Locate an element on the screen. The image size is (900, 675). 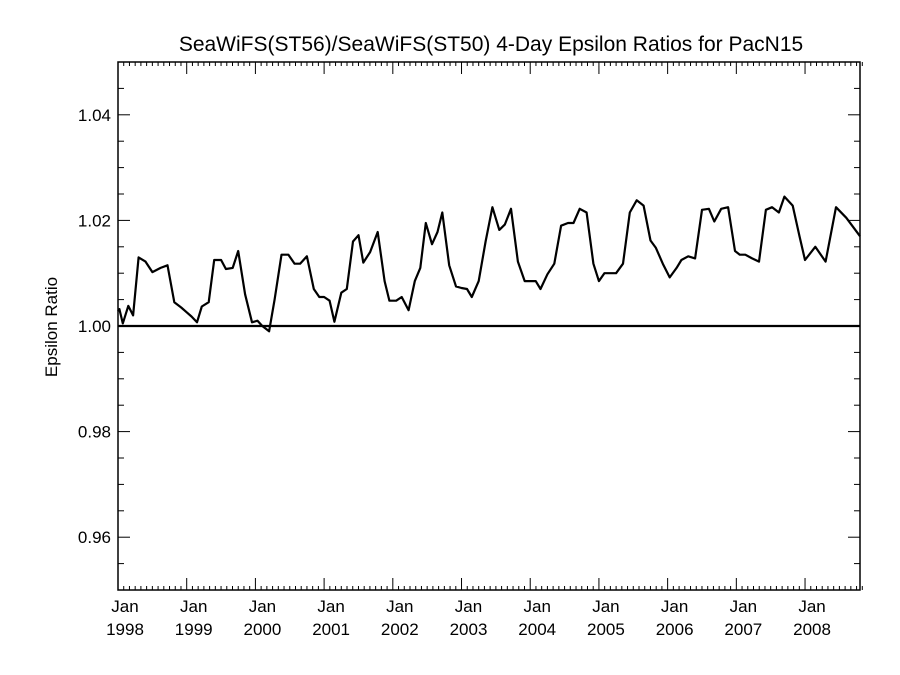
y-tick-label: 1.02 is located at coordinates (94, 220).